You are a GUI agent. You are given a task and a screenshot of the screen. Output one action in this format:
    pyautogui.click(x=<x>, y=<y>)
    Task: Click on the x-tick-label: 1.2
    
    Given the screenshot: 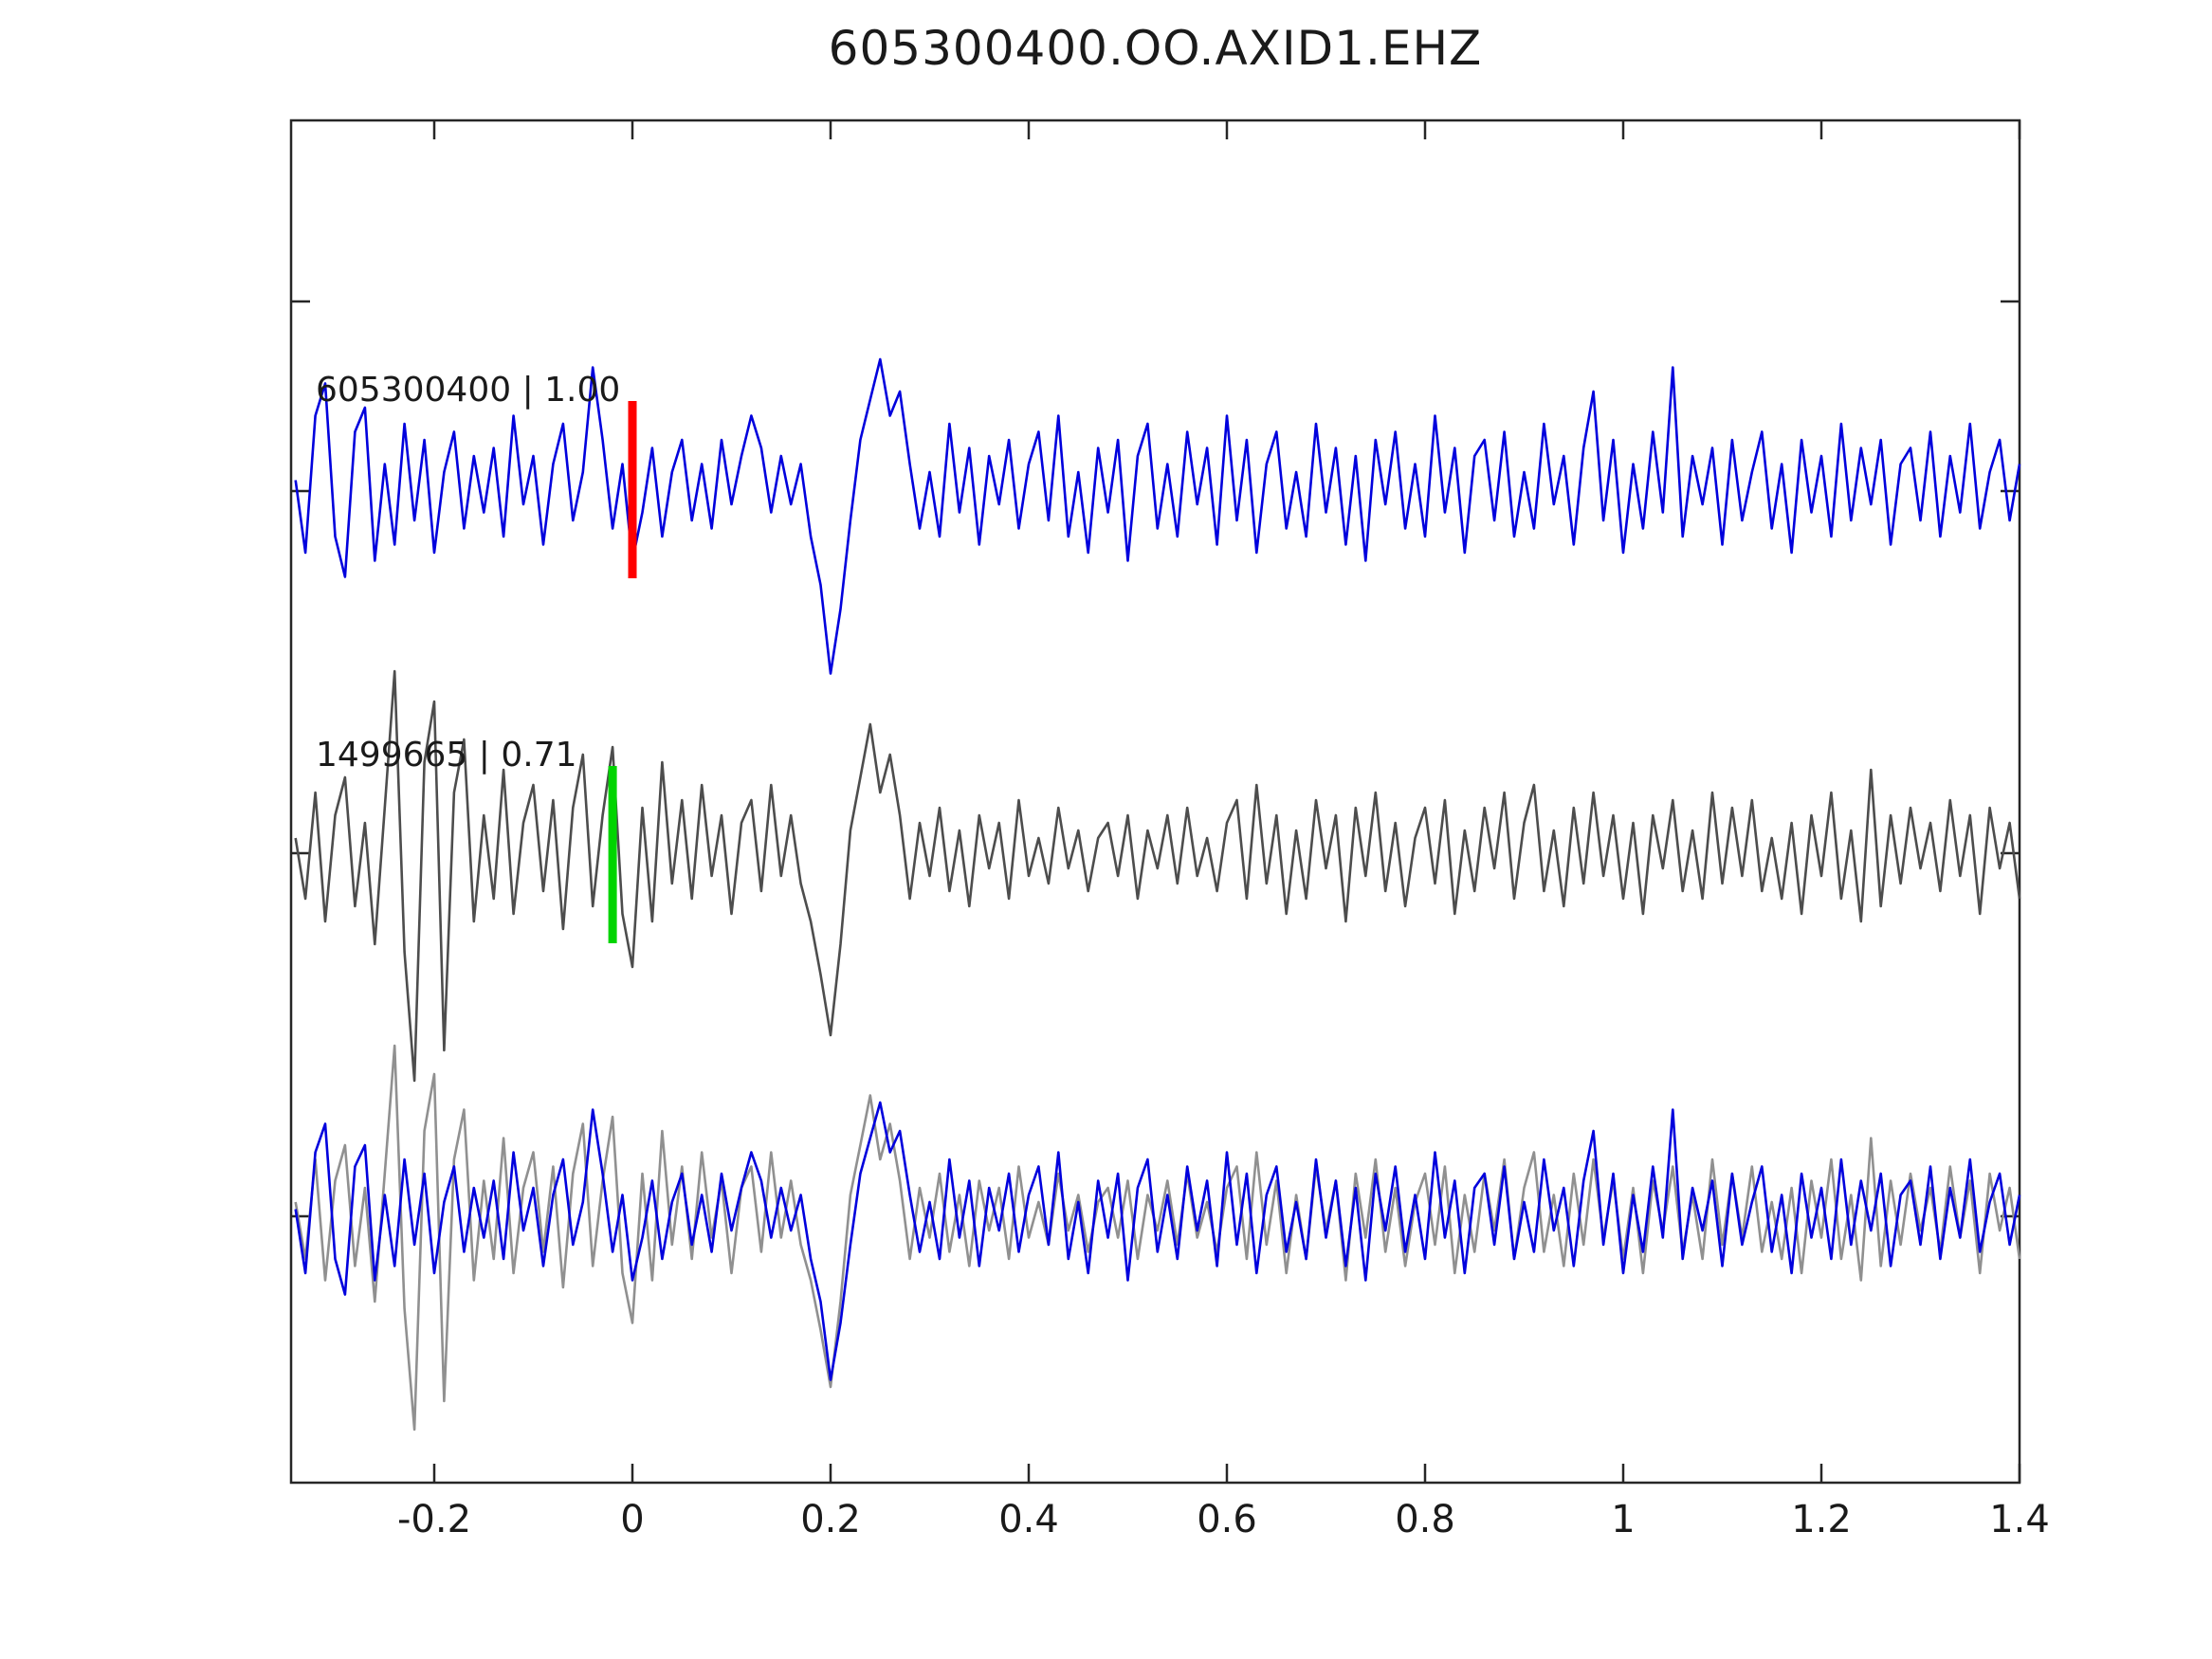 What is the action you would take?
    pyautogui.click(x=1821, y=1519)
    